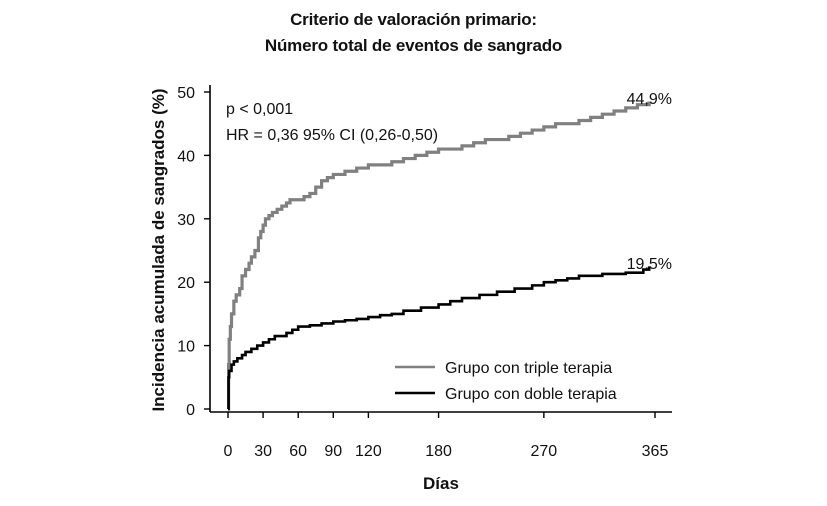  Describe the element at coordinates (649, 99) in the screenshot. I see `triple-end-label: 44,9%` at that location.